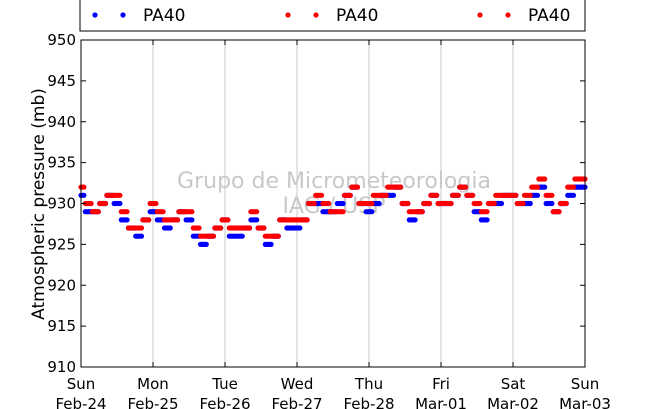  What do you see at coordinates (61, 285) in the screenshot?
I see `y-tick-label: 920` at bounding box center [61, 285].